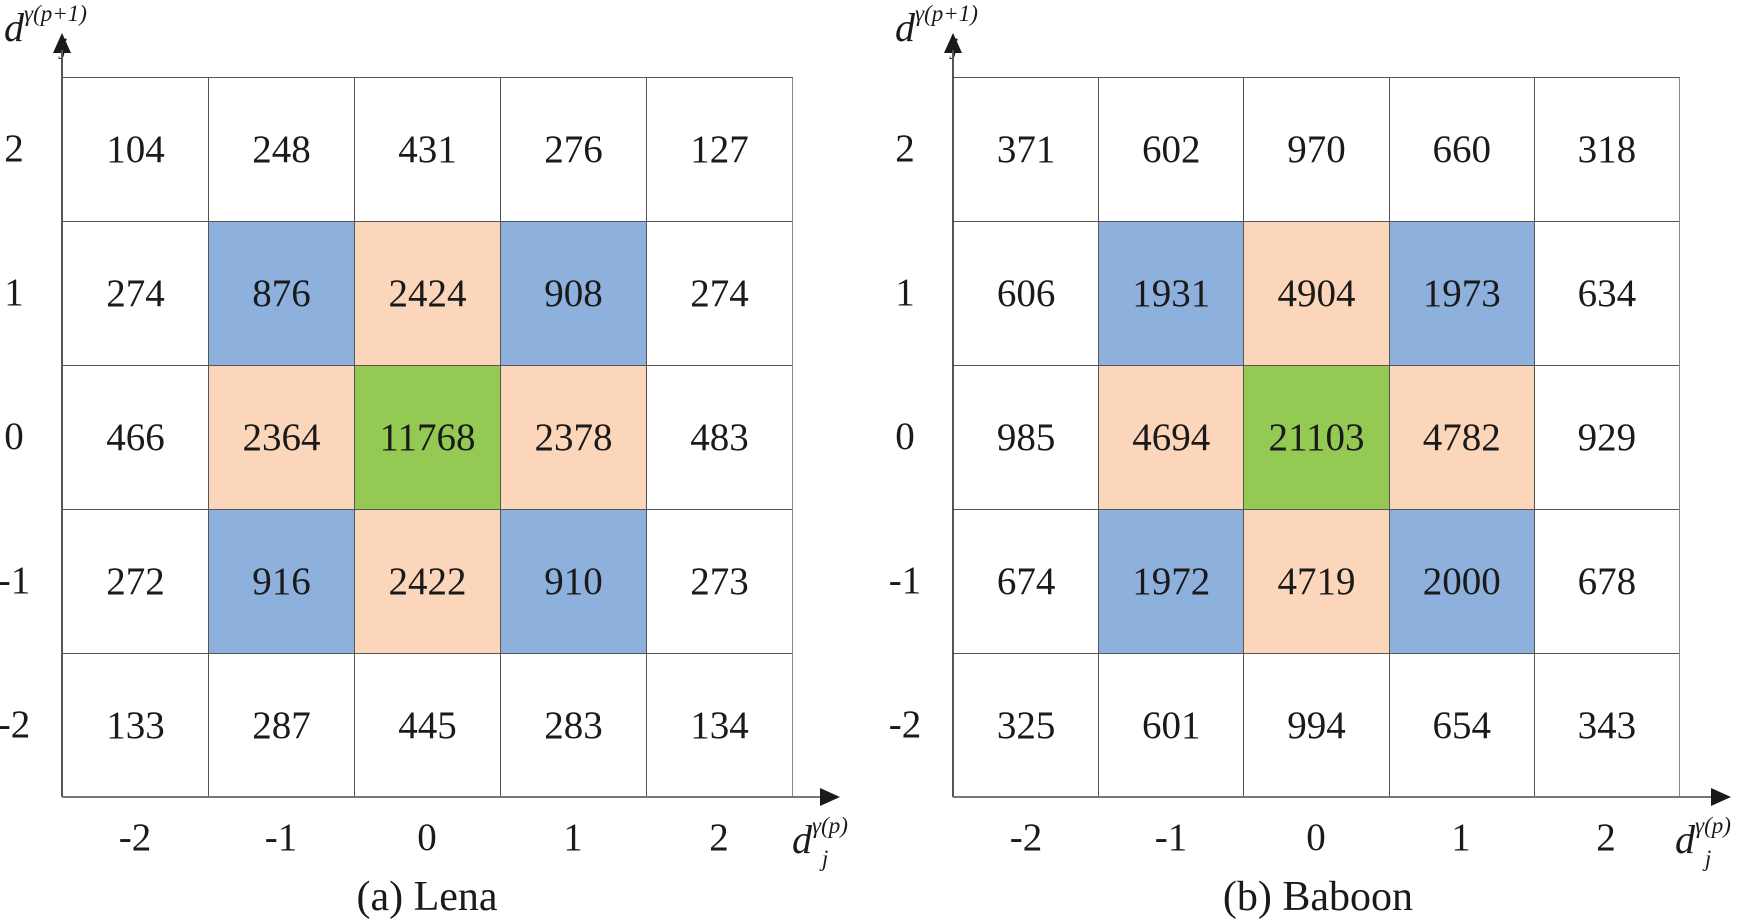 This screenshot has width=1750, height=922. Describe the element at coordinates (135, 438) in the screenshot. I see `grid-cell: 466` at that location.